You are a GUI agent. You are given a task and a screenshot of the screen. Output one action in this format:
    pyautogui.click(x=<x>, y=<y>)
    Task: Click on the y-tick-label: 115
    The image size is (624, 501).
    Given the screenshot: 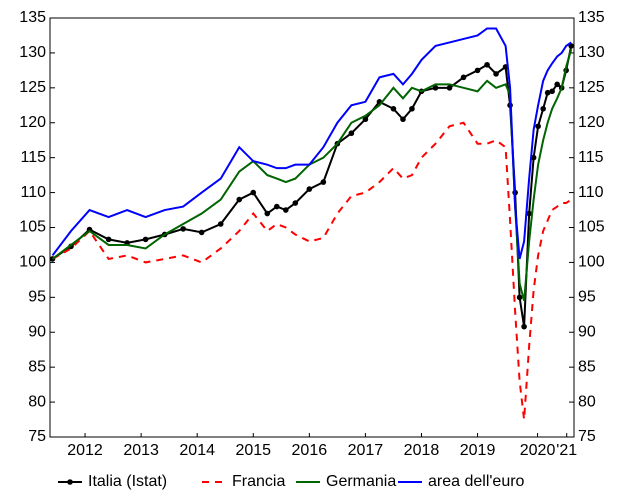 What is the action you would take?
    pyautogui.click(x=33, y=157)
    